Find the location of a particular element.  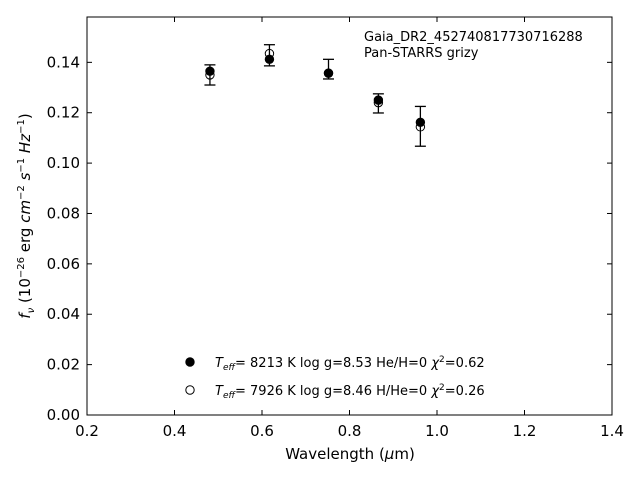

legend-1-chi2: =0.62 is located at coordinates (465, 363).